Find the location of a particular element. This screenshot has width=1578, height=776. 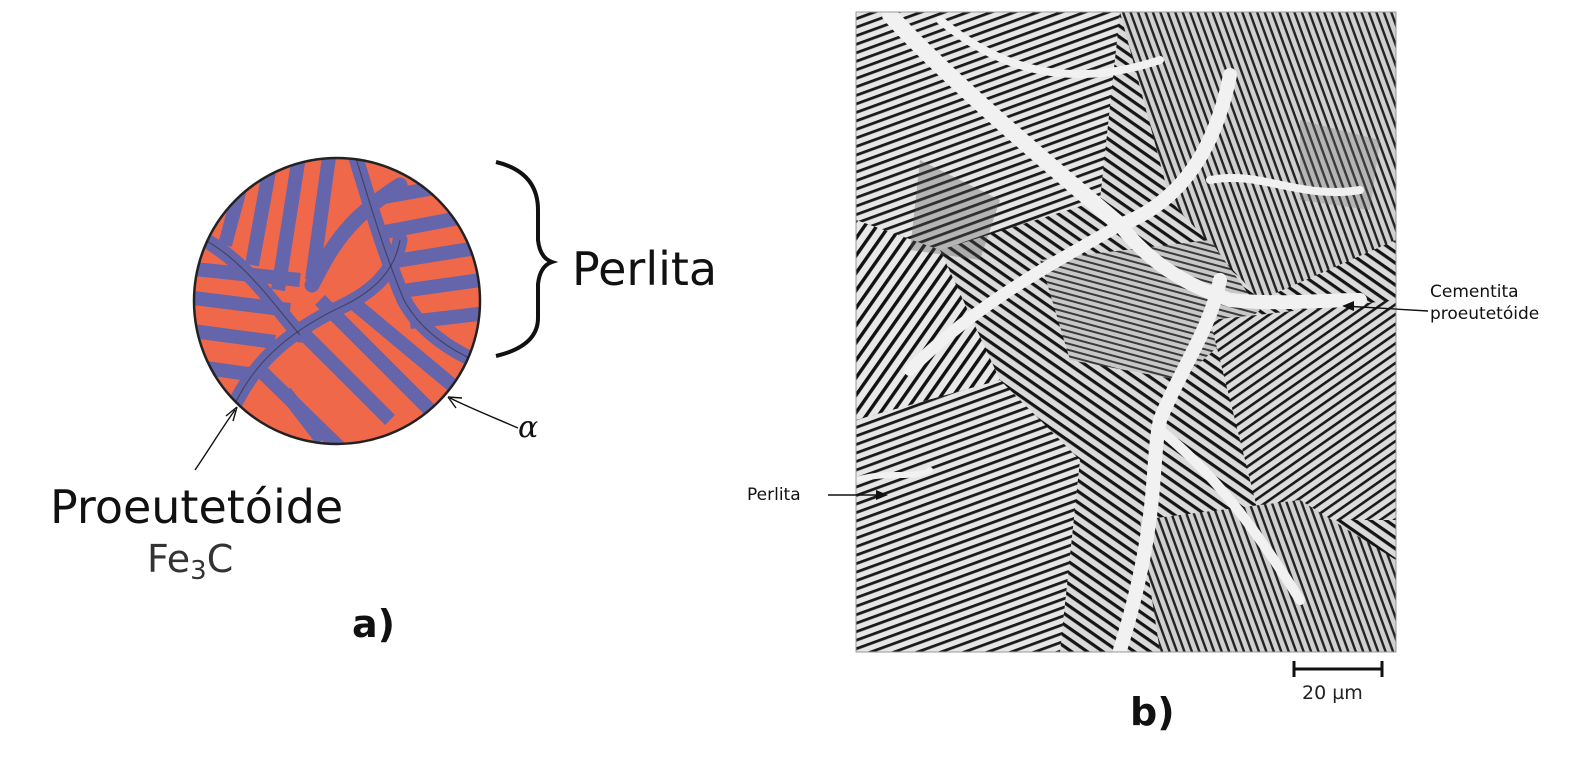

perlite-label: Perlita is located at coordinates (645, 269).